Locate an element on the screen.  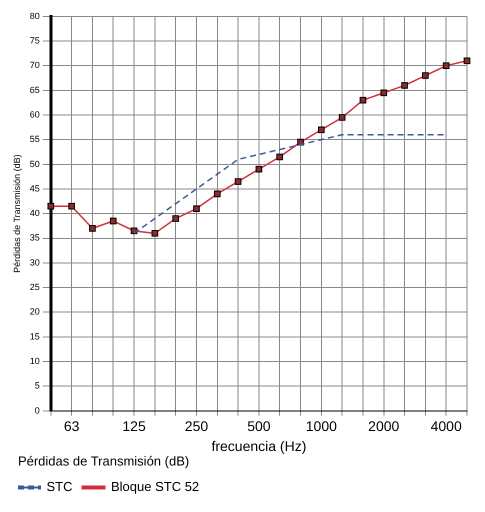
x-tick-label: 63 is located at coordinates (72, 426).